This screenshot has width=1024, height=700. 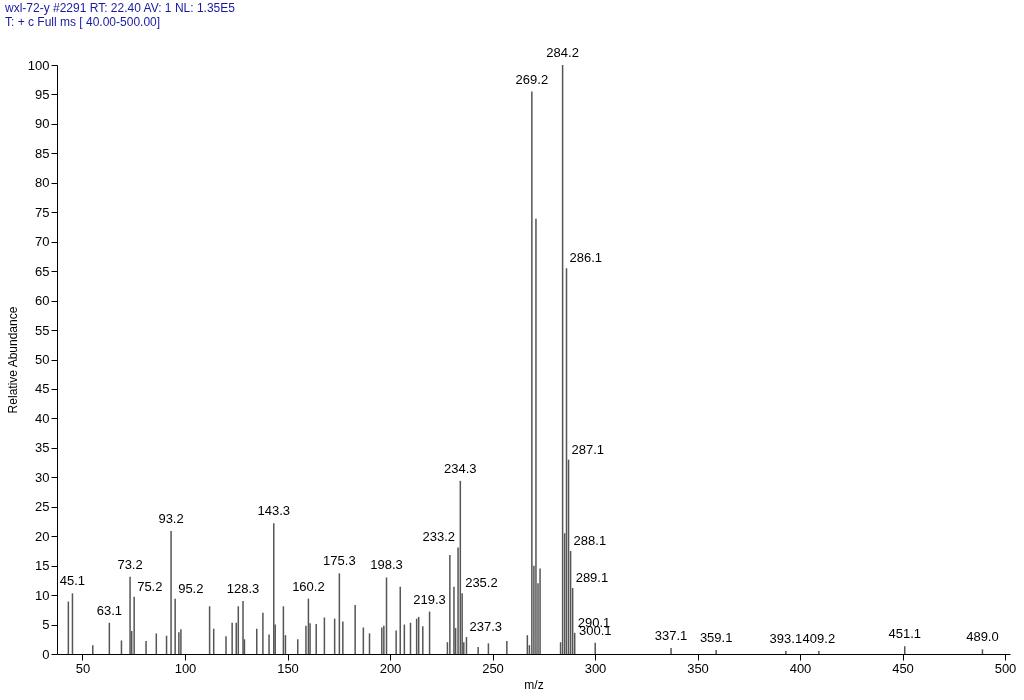 What do you see at coordinates (982, 637) in the screenshot?
I see `annotation: 489.0` at bounding box center [982, 637].